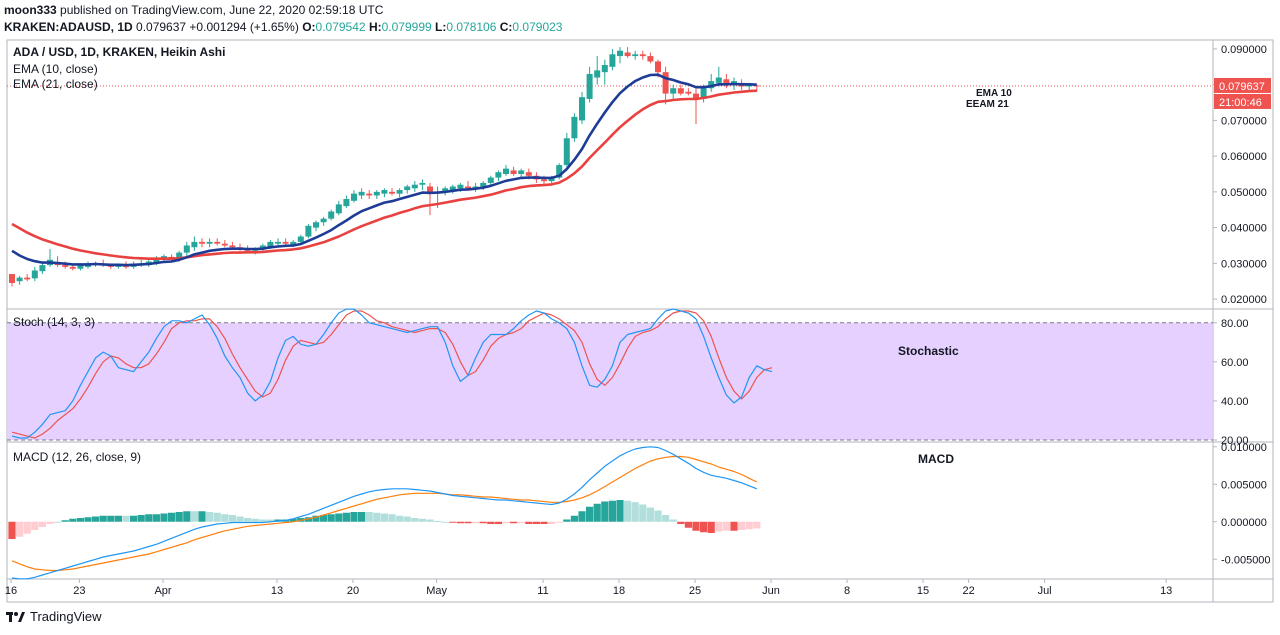 This screenshot has height=635, width=1280. What do you see at coordinates (1235, 324) in the screenshot?
I see `stoch-tick-label: 80.00` at bounding box center [1235, 324].